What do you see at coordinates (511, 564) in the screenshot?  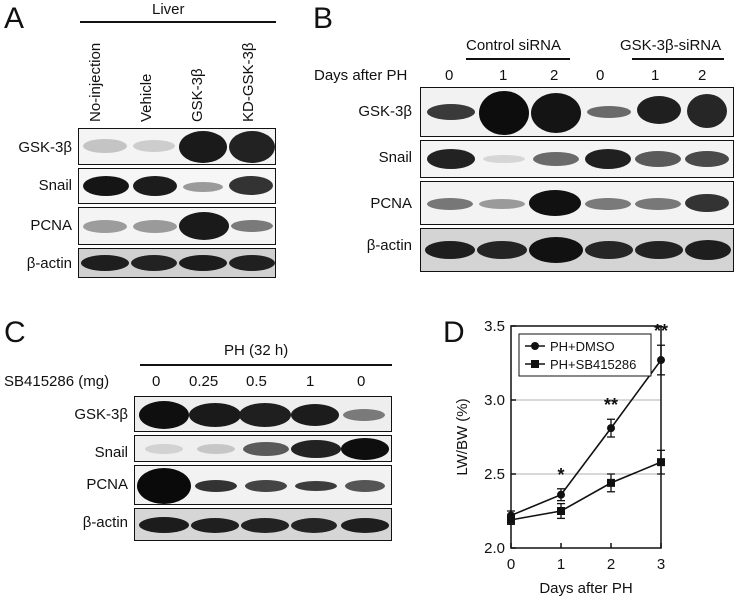 I see `x-tick-label: 0` at bounding box center [511, 564].